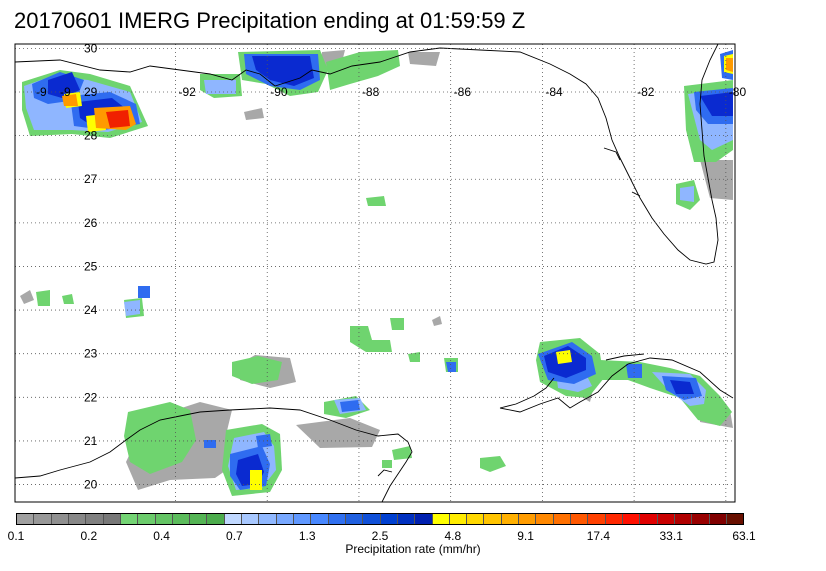 This screenshot has width=826, height=571. What do you see at coordinates (91, 48) in the screenshot?
I see `latitude-label: 30` at bounding box center [91, 48].